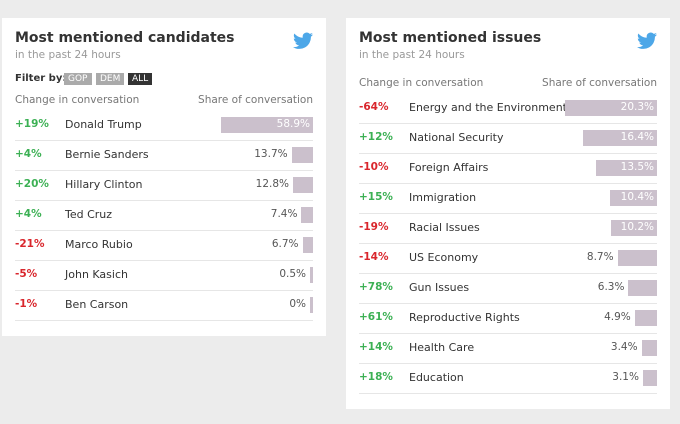  What do you see at coordinates (637, 107) in the screenshot?
I see `share-label: 20.3%` at bounding box center [637, 107].